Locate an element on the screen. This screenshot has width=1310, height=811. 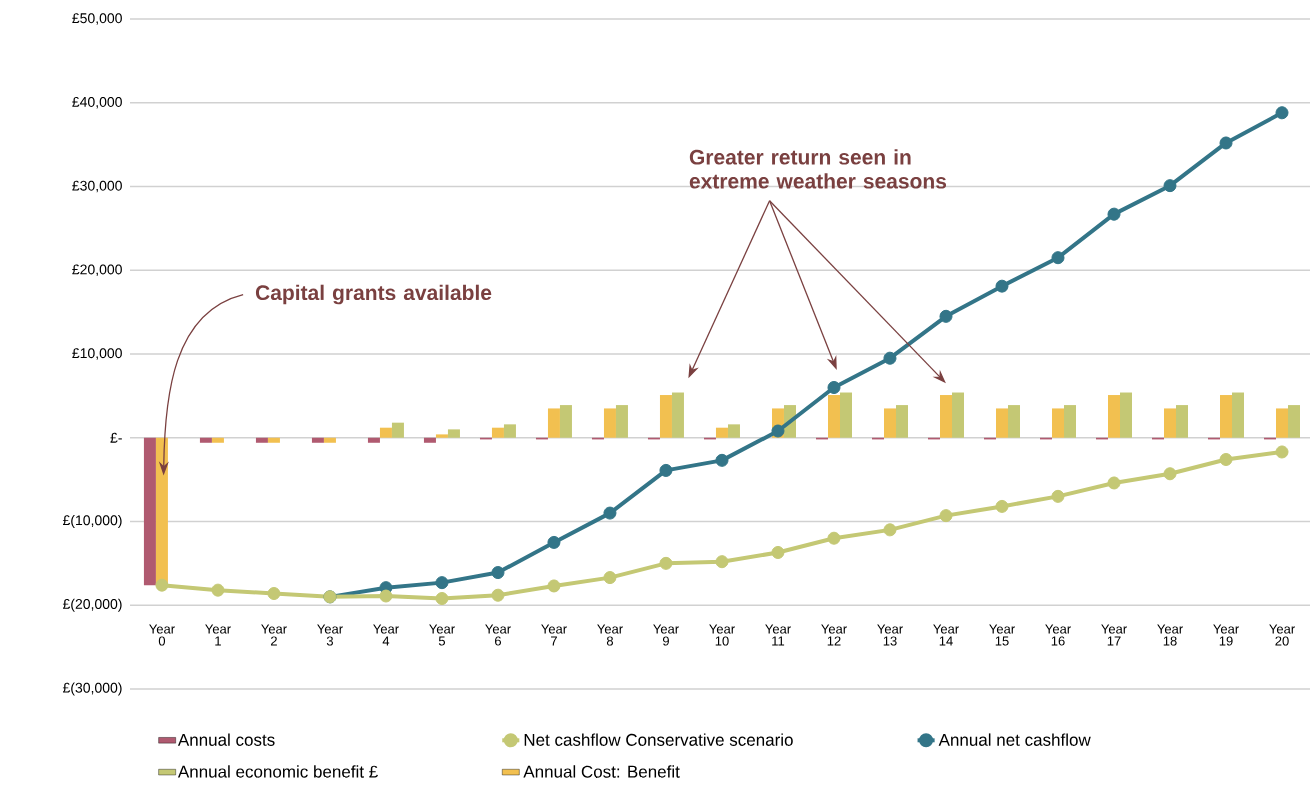
x-tick-label: Year 0 is located at coordinates (162, 635).